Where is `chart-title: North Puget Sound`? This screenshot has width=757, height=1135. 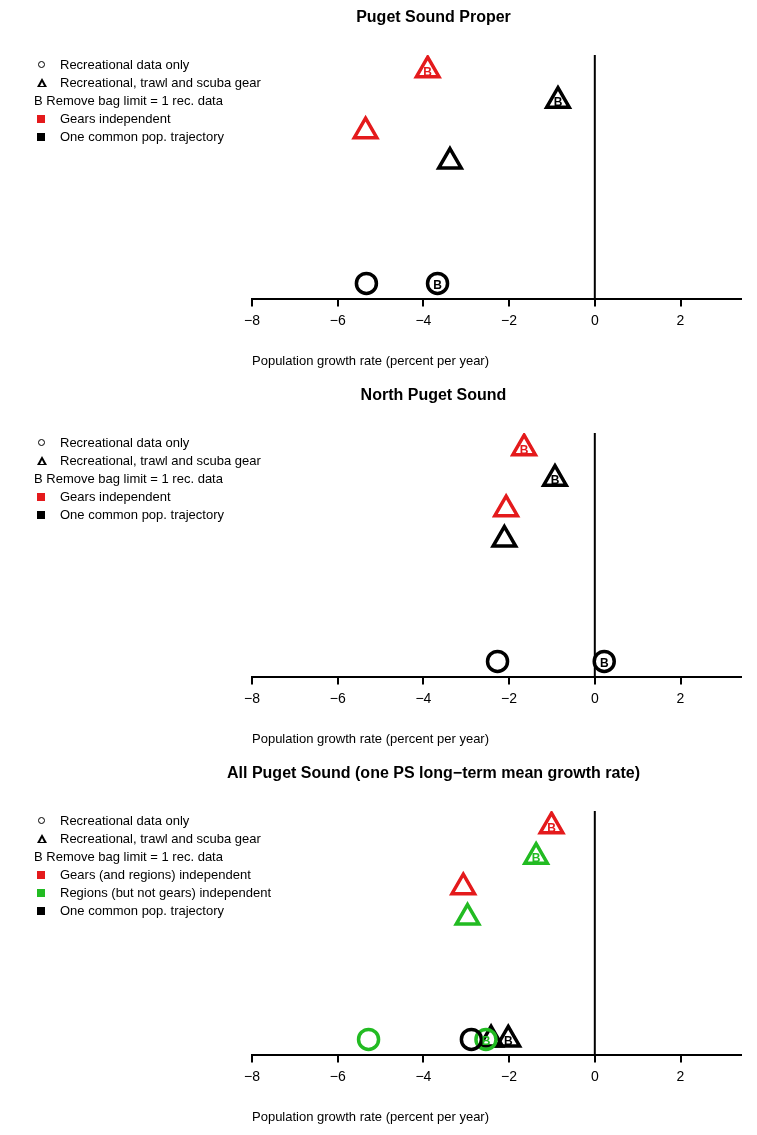
chart-title: North Puget Sound is located at coordinates (433, 395).